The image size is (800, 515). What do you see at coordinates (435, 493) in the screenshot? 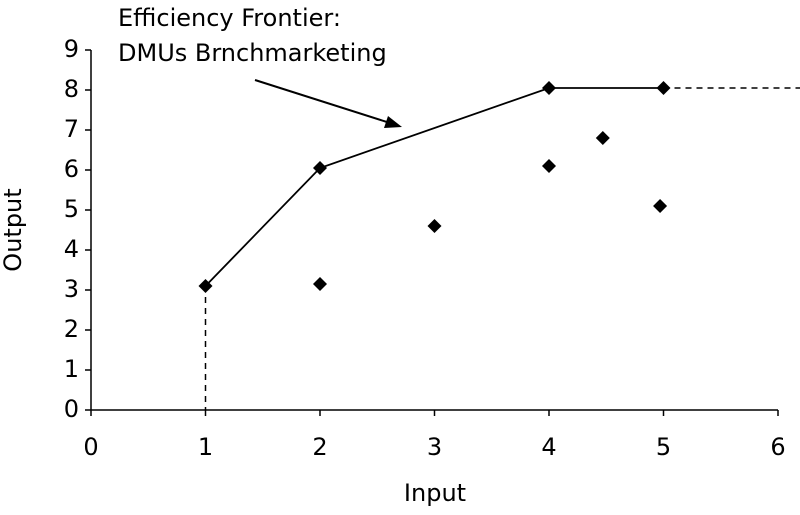
I see `x-axis-label: Input` at bounding box center [435, 493].